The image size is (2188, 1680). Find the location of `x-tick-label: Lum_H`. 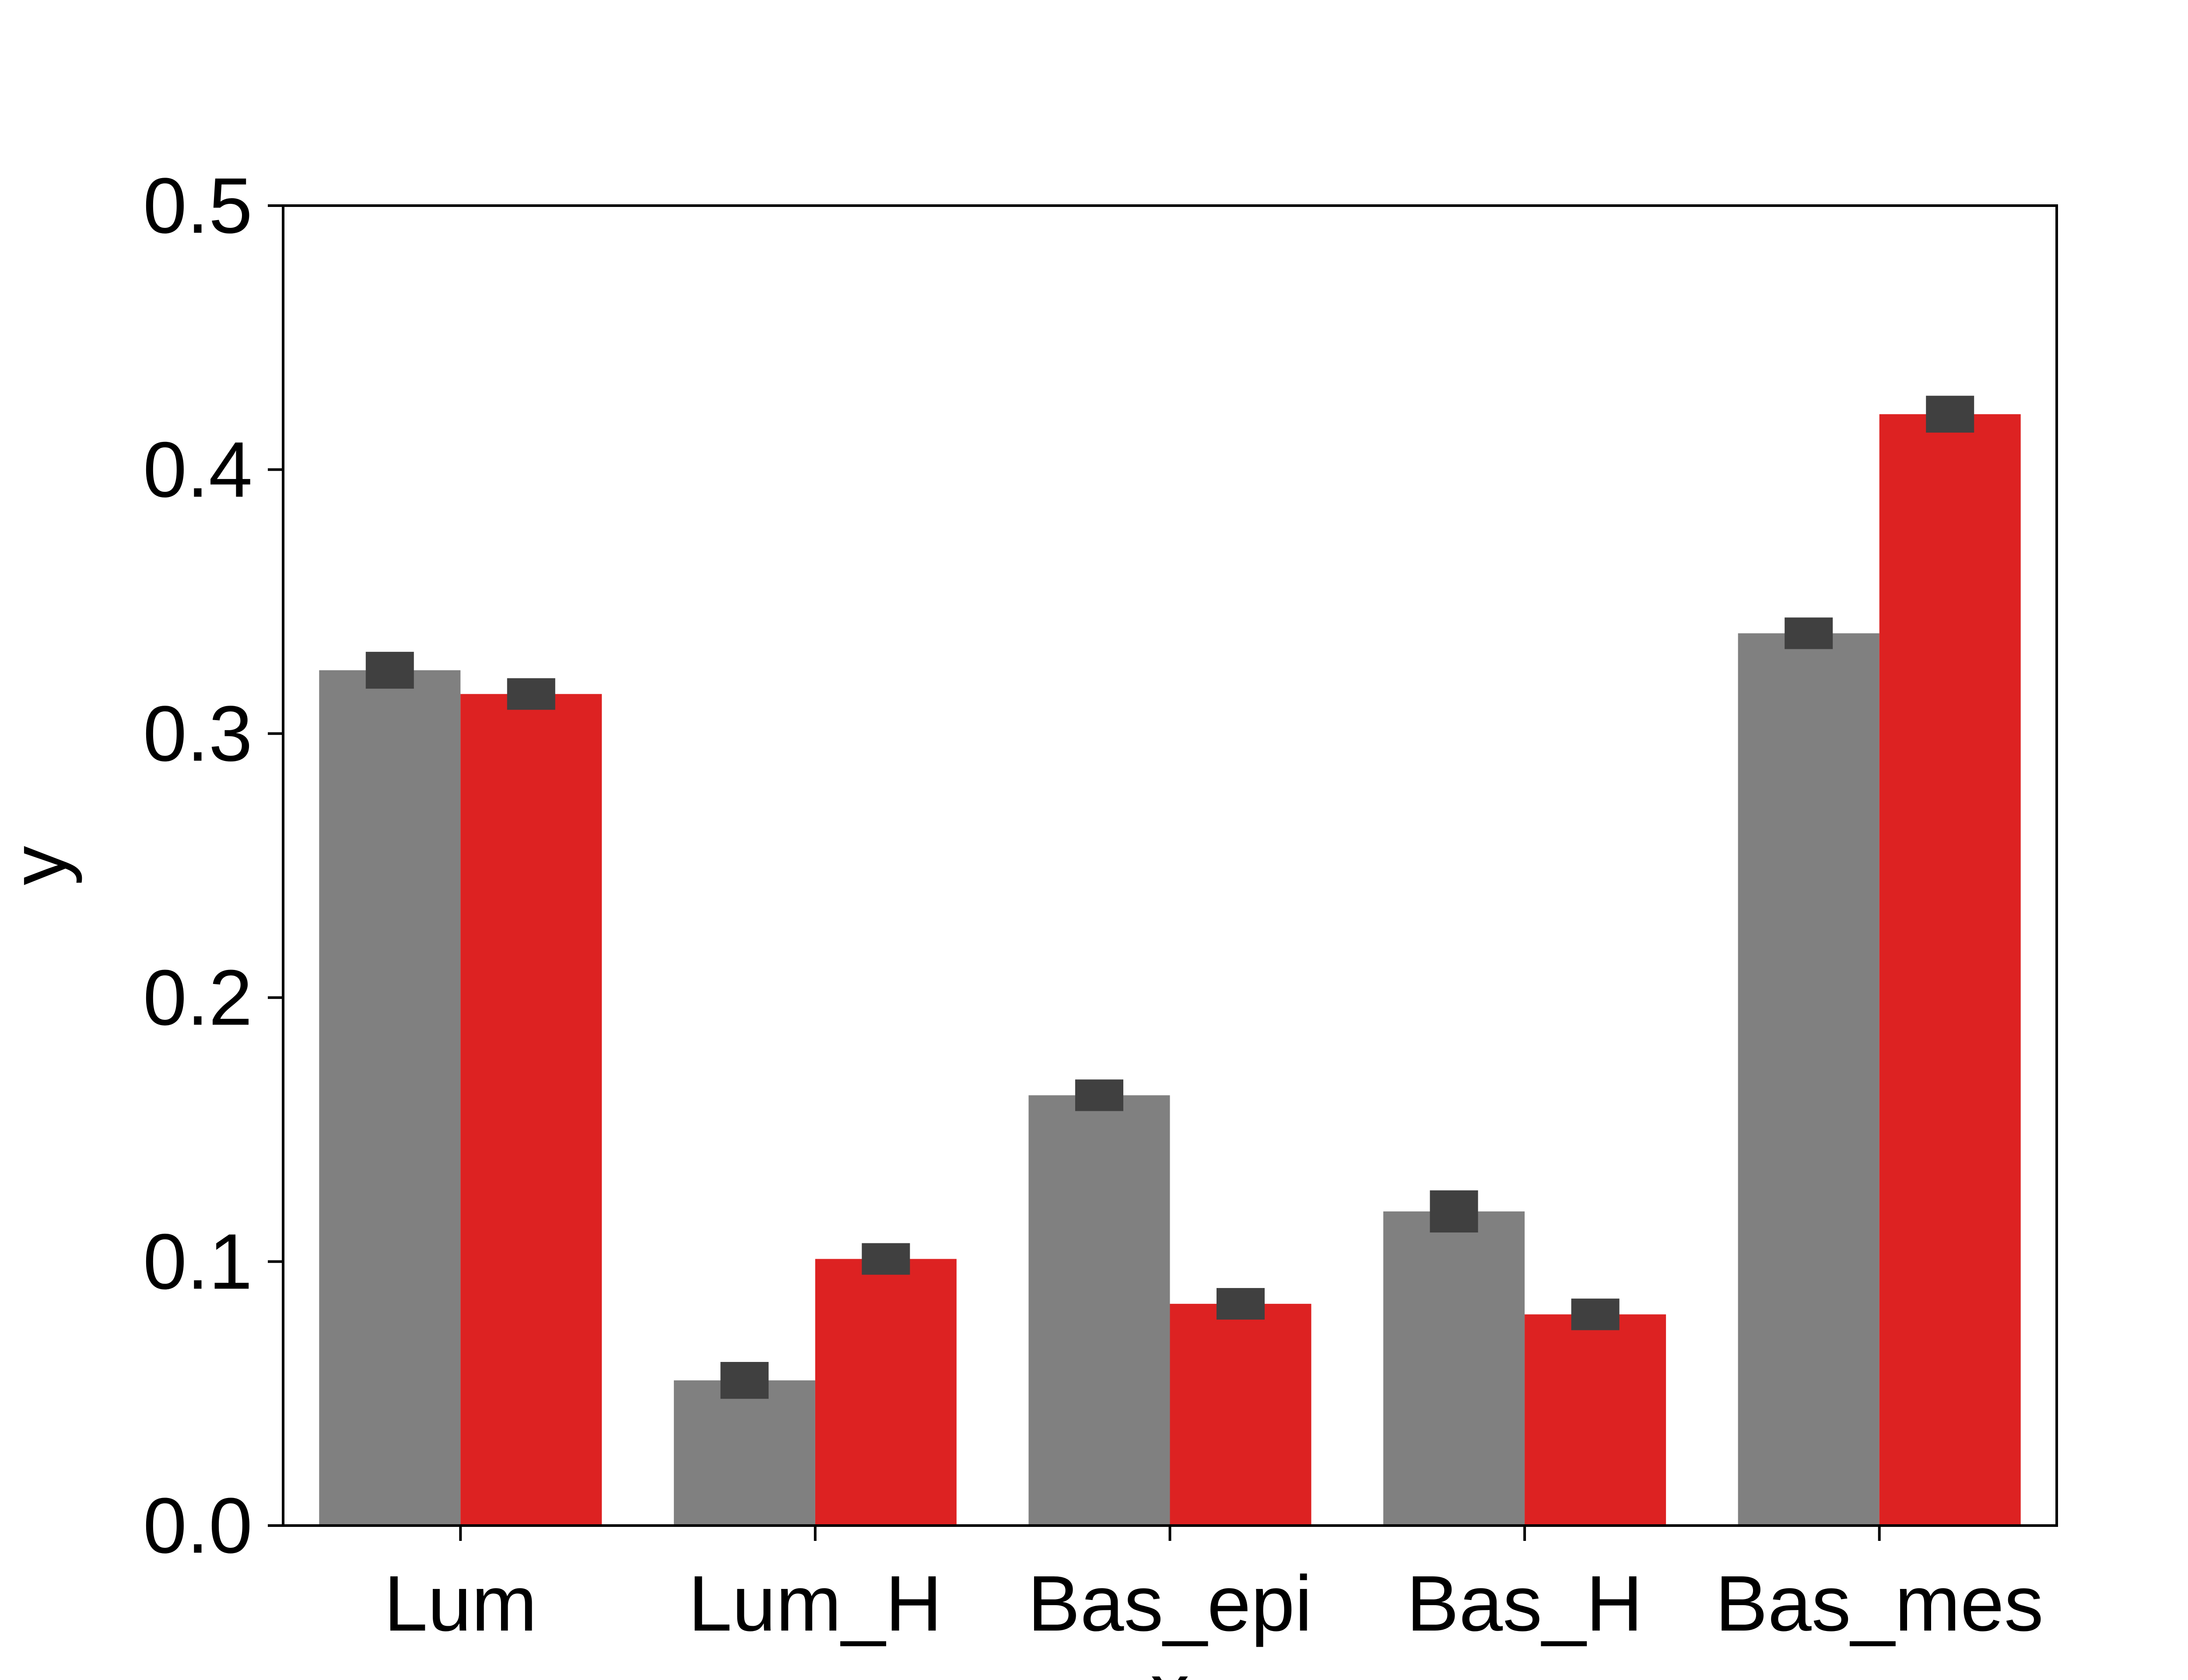

x-tick-label: Lum_H is located at coordinates (815, 1604).